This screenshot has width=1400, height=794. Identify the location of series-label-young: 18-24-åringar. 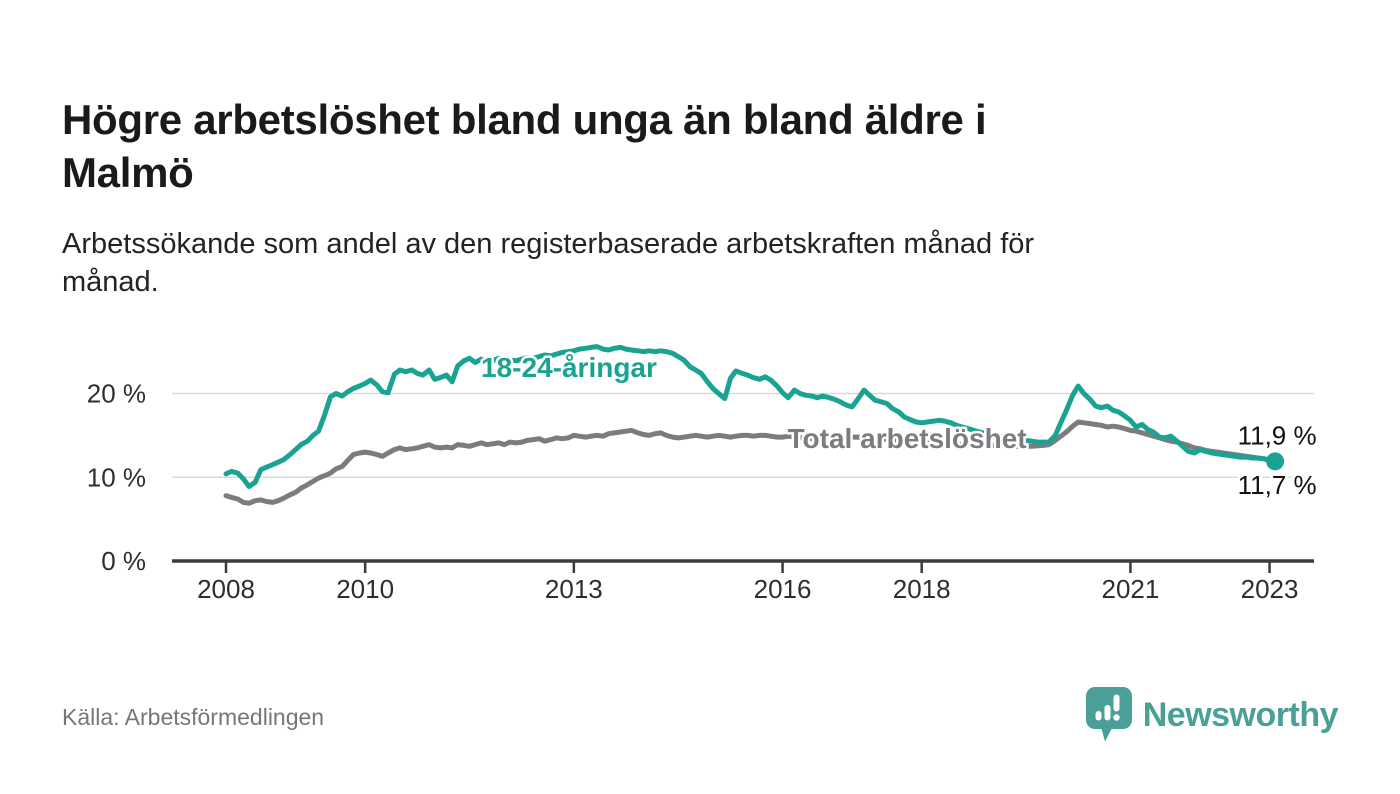
(569, 367).